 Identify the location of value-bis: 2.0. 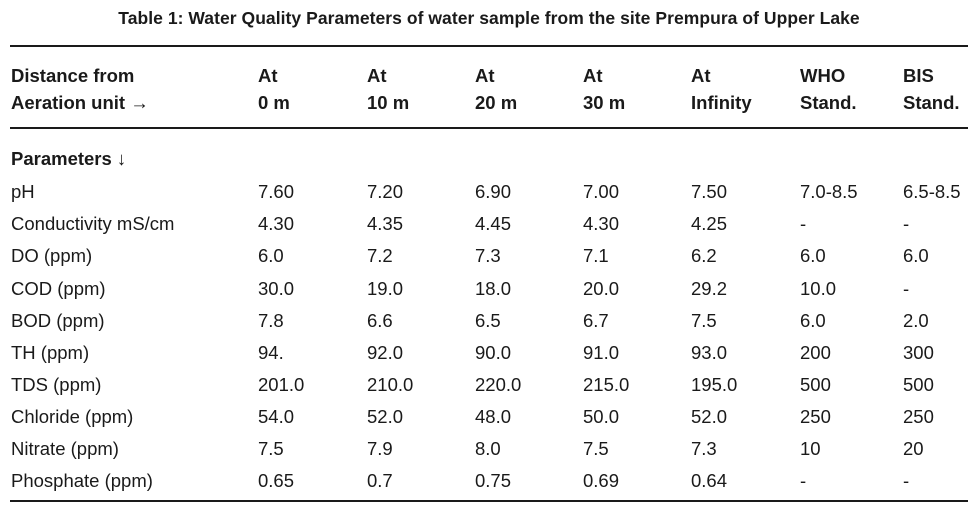
(916, 320).